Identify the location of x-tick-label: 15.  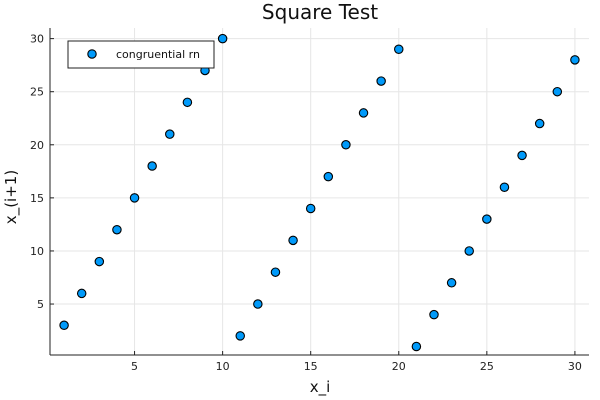
(311, 366).